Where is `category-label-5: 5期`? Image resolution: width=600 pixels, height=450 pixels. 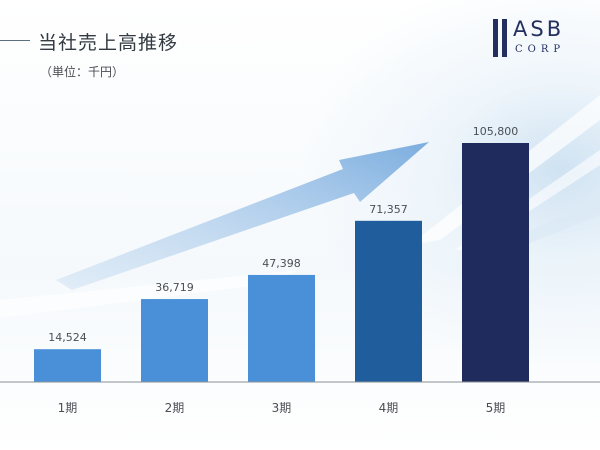
category-label-5: 5期 is located at coordinates (496, 408).